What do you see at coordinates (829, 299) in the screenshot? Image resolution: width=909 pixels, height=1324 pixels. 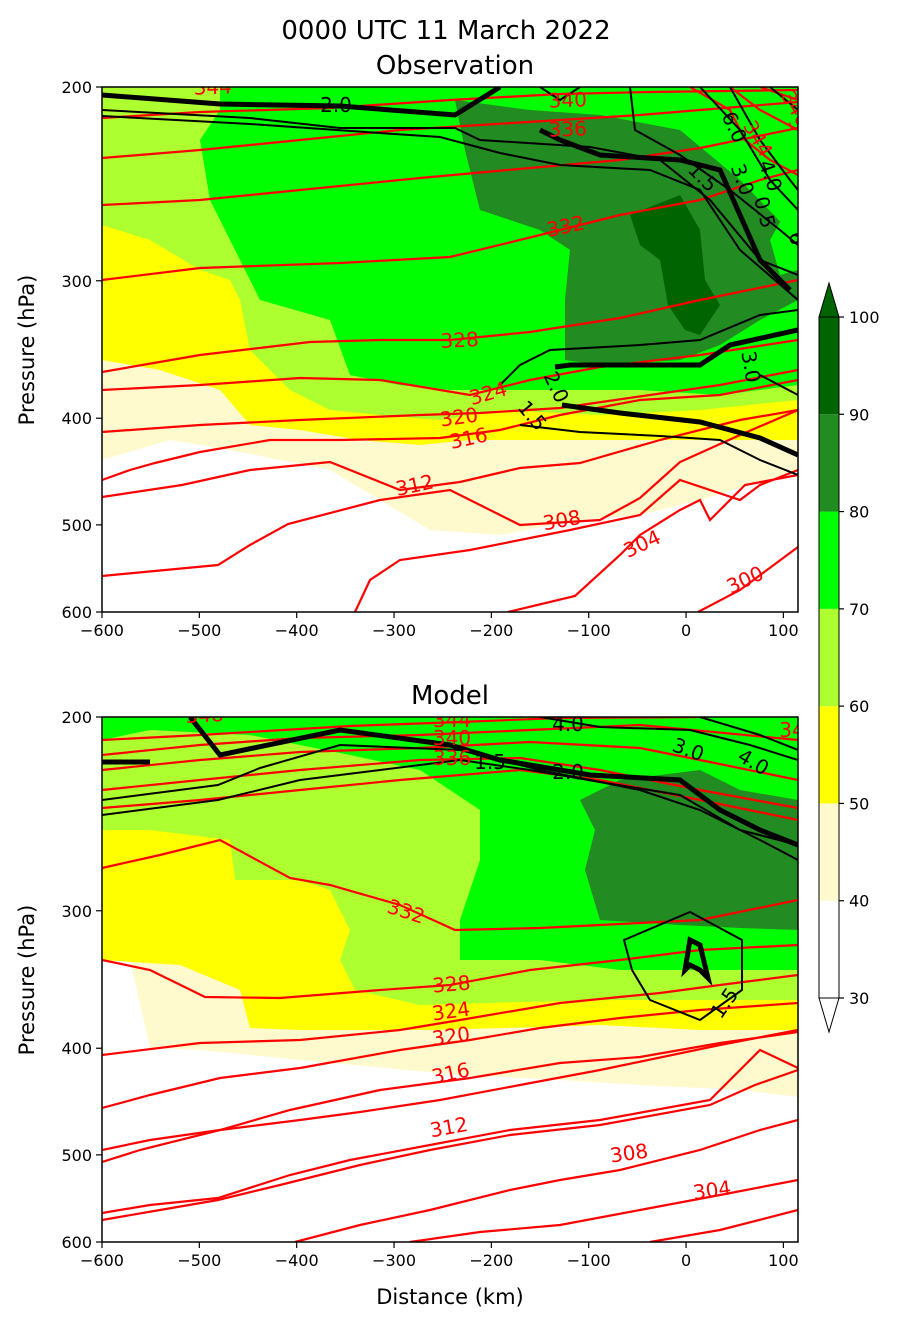 I see `colorbar-extend-max` at bounding box center [829, 299].